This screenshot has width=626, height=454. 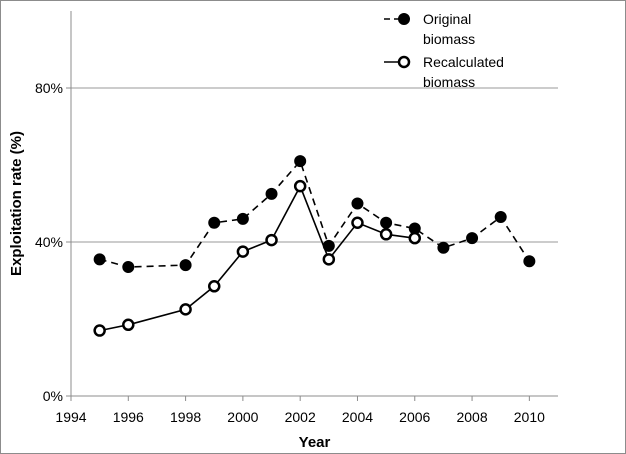 I want to click on x-tick-label: 2010, so click(x=529, y=417).